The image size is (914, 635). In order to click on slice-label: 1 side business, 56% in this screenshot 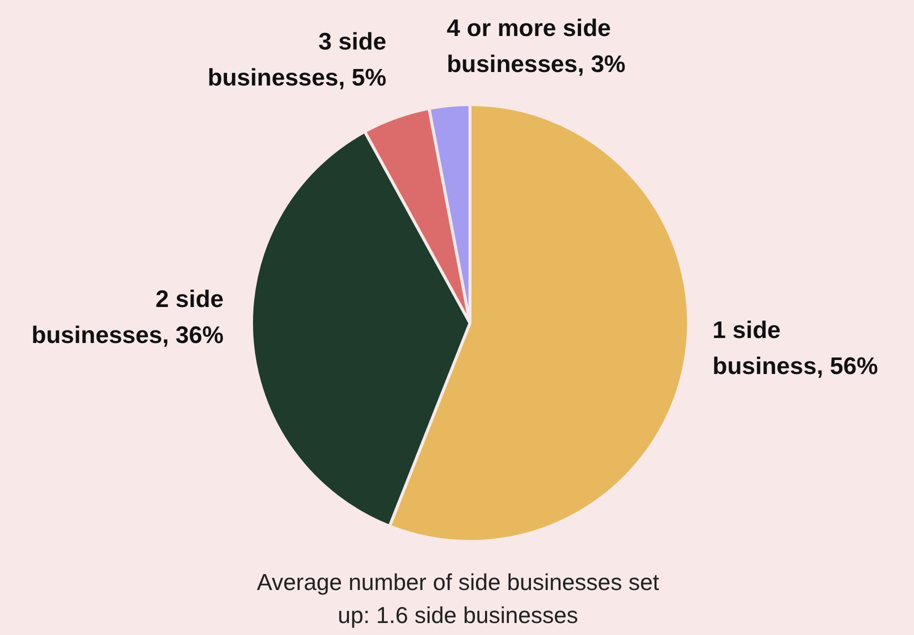, I will do `click(795, 348)`.